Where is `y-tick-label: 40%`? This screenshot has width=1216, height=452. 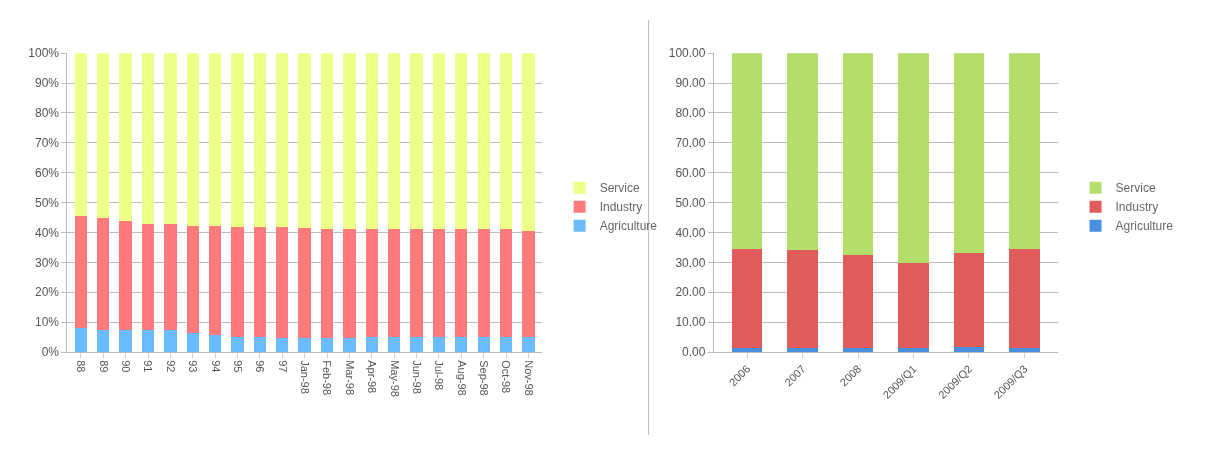 y-tick-label: 40% is located at coordinates (47, 232).